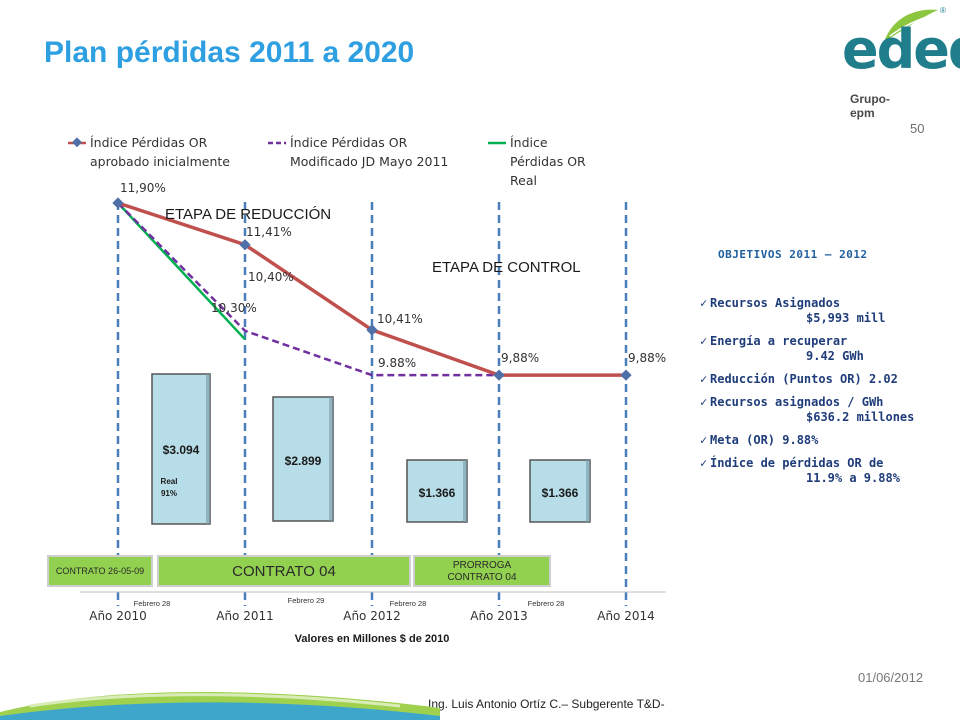 This screenshot has width=960, height=720. I want to click on objective-item: ✓ Reducción (Puntos OR) 2.02, so click(810, 379).